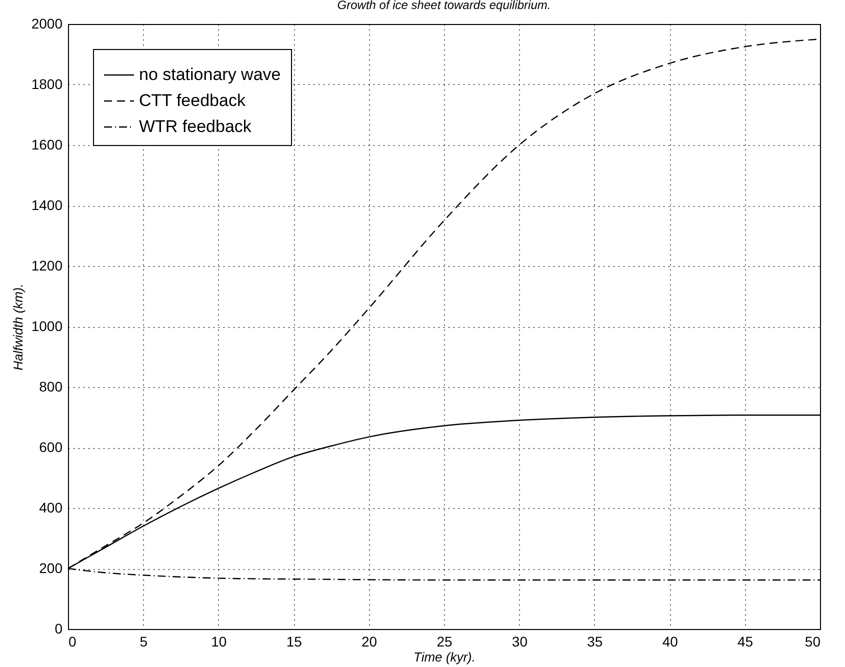  Describe the element at coordinates (670, 642) in the screenshot. I see `x-tick-label: 40` at that location.